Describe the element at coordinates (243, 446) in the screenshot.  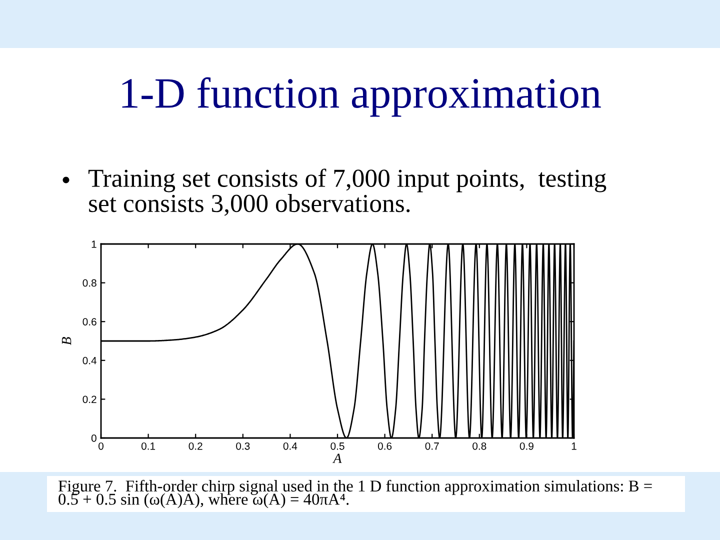
I see `x-tick-label: 0.3` at that location.